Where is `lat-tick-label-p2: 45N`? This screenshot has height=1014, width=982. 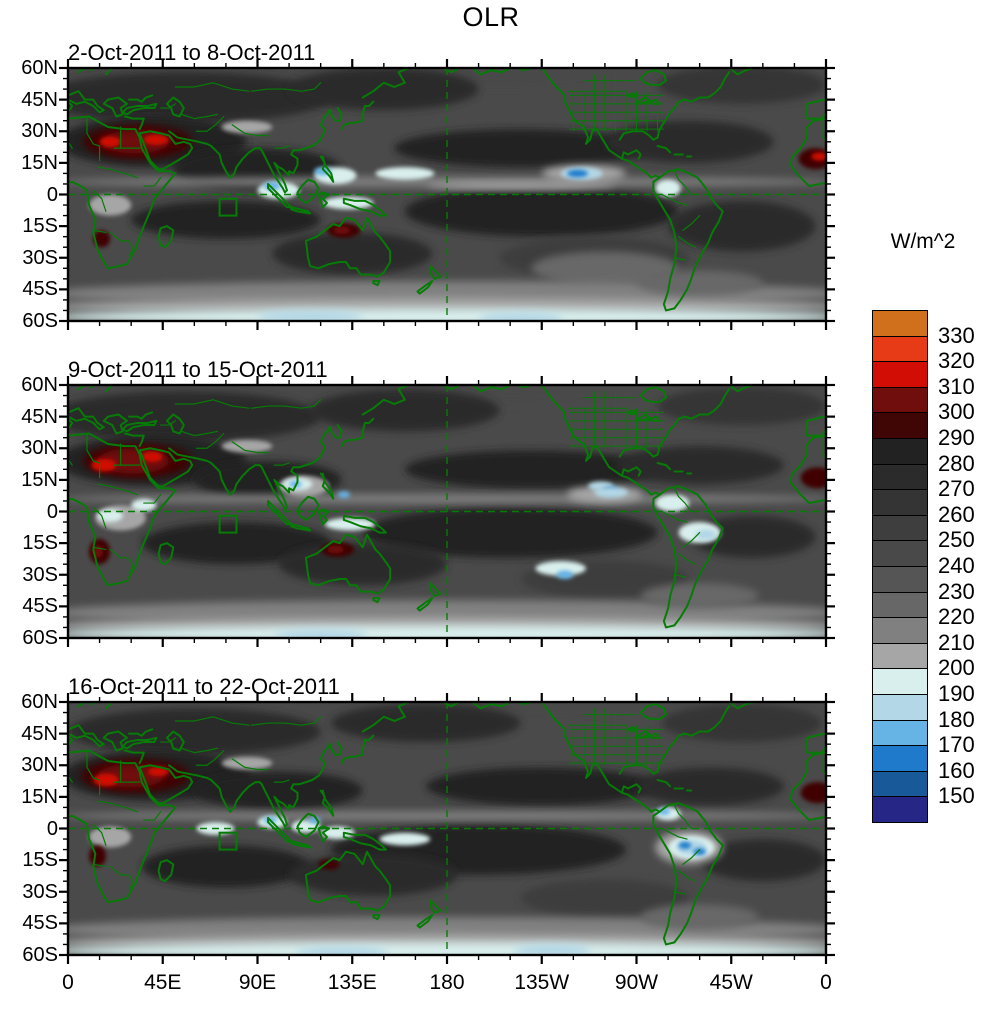 lat-tick-label-p2: 45N is located at coordinates (39, 416).